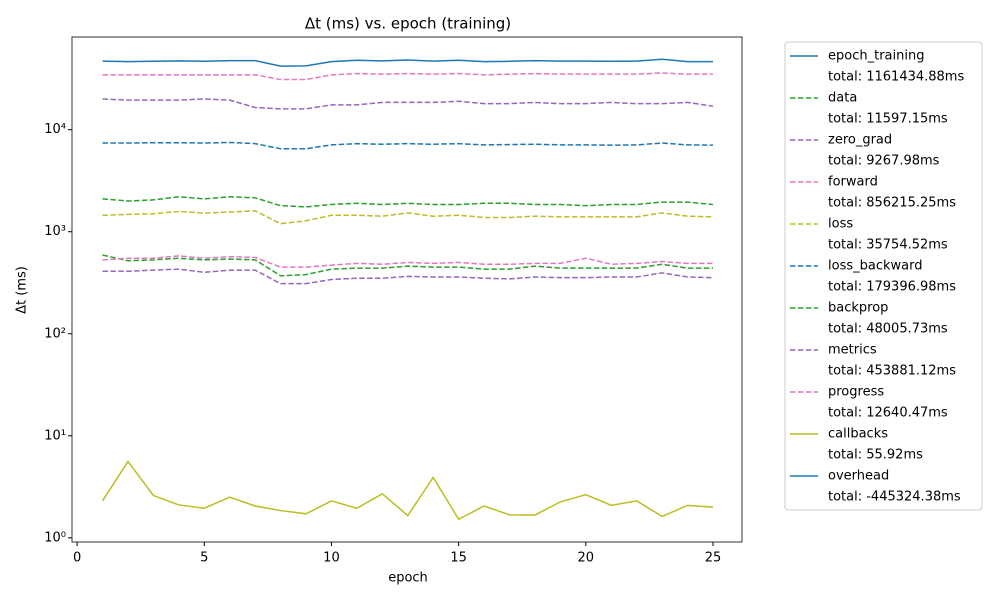  Describe the element at coordinates (55, 333) in the screenshot. I see `y-tick-label: 10²` at that location.